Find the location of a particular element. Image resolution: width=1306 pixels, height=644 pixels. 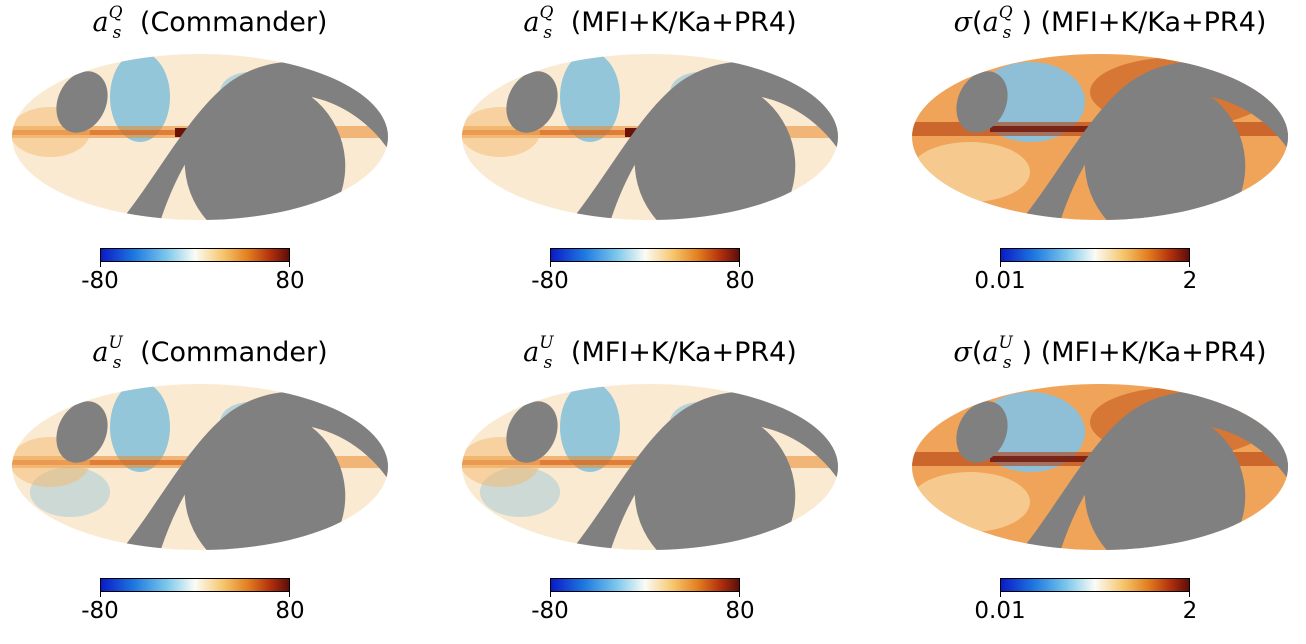

map-panel-3: σ(aQs) (MFI+K/Ka+PR4) 0.01 2 is located at coordinates (1103, 155).